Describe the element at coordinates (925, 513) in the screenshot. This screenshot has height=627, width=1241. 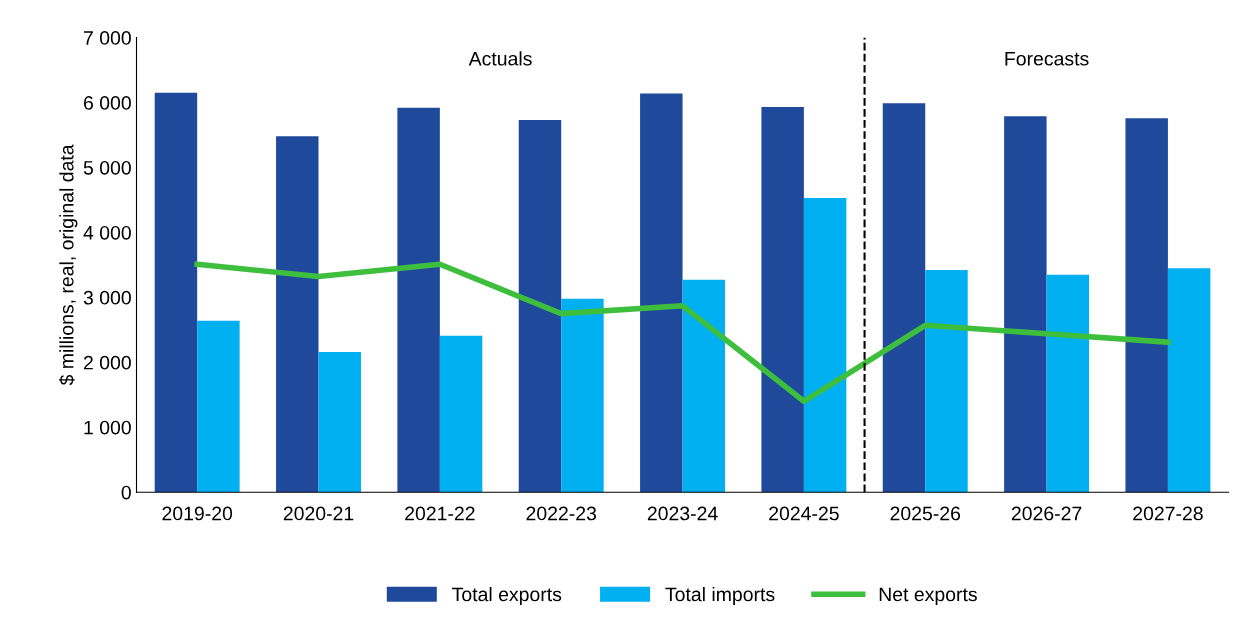
I see `x-tick-label: 2025-26` at that location.